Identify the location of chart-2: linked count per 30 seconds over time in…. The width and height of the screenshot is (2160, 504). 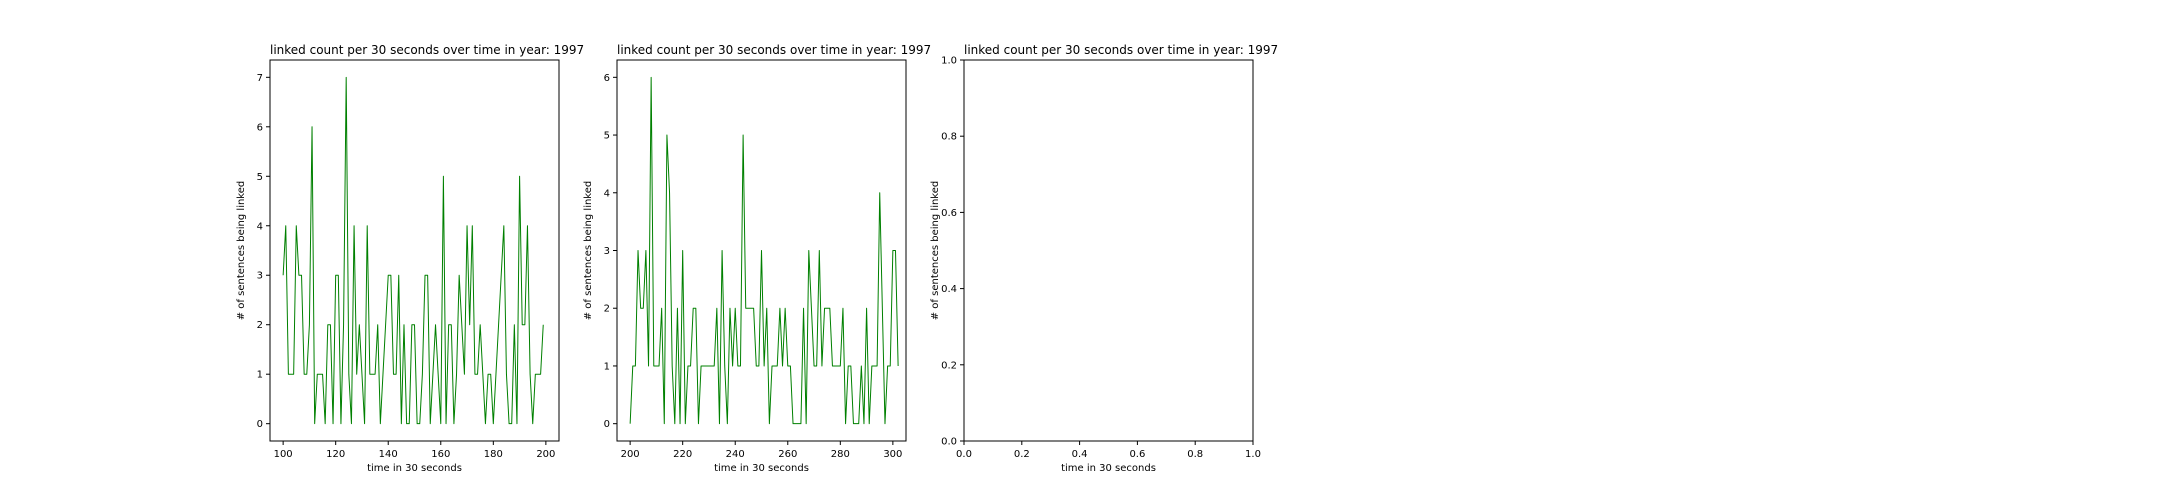
(757, 258).